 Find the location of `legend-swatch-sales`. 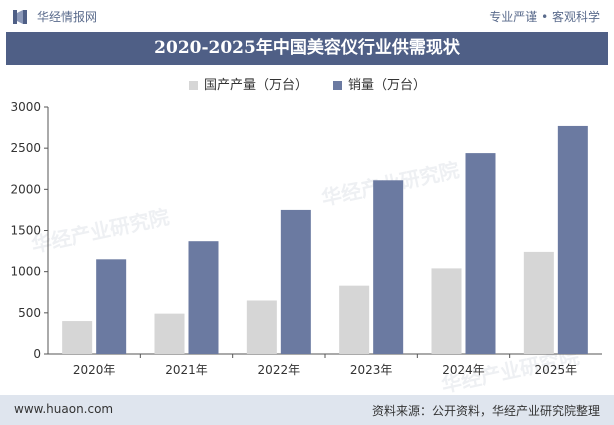

legend-swatch-sales is located at coordinates (337, 85).